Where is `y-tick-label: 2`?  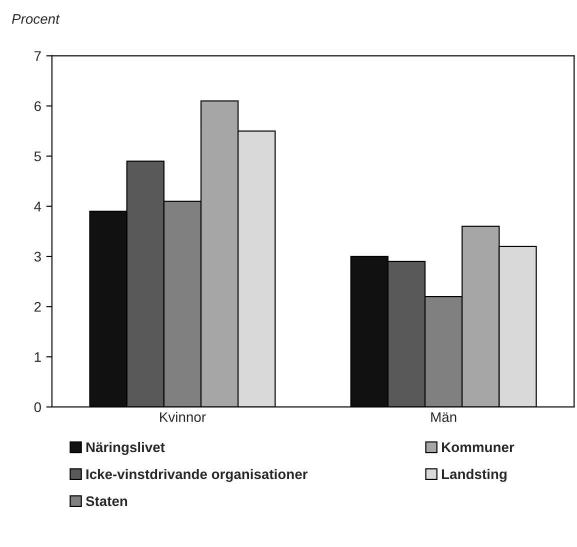
y-tick-label: 2 is located at coordinates (37, 307).